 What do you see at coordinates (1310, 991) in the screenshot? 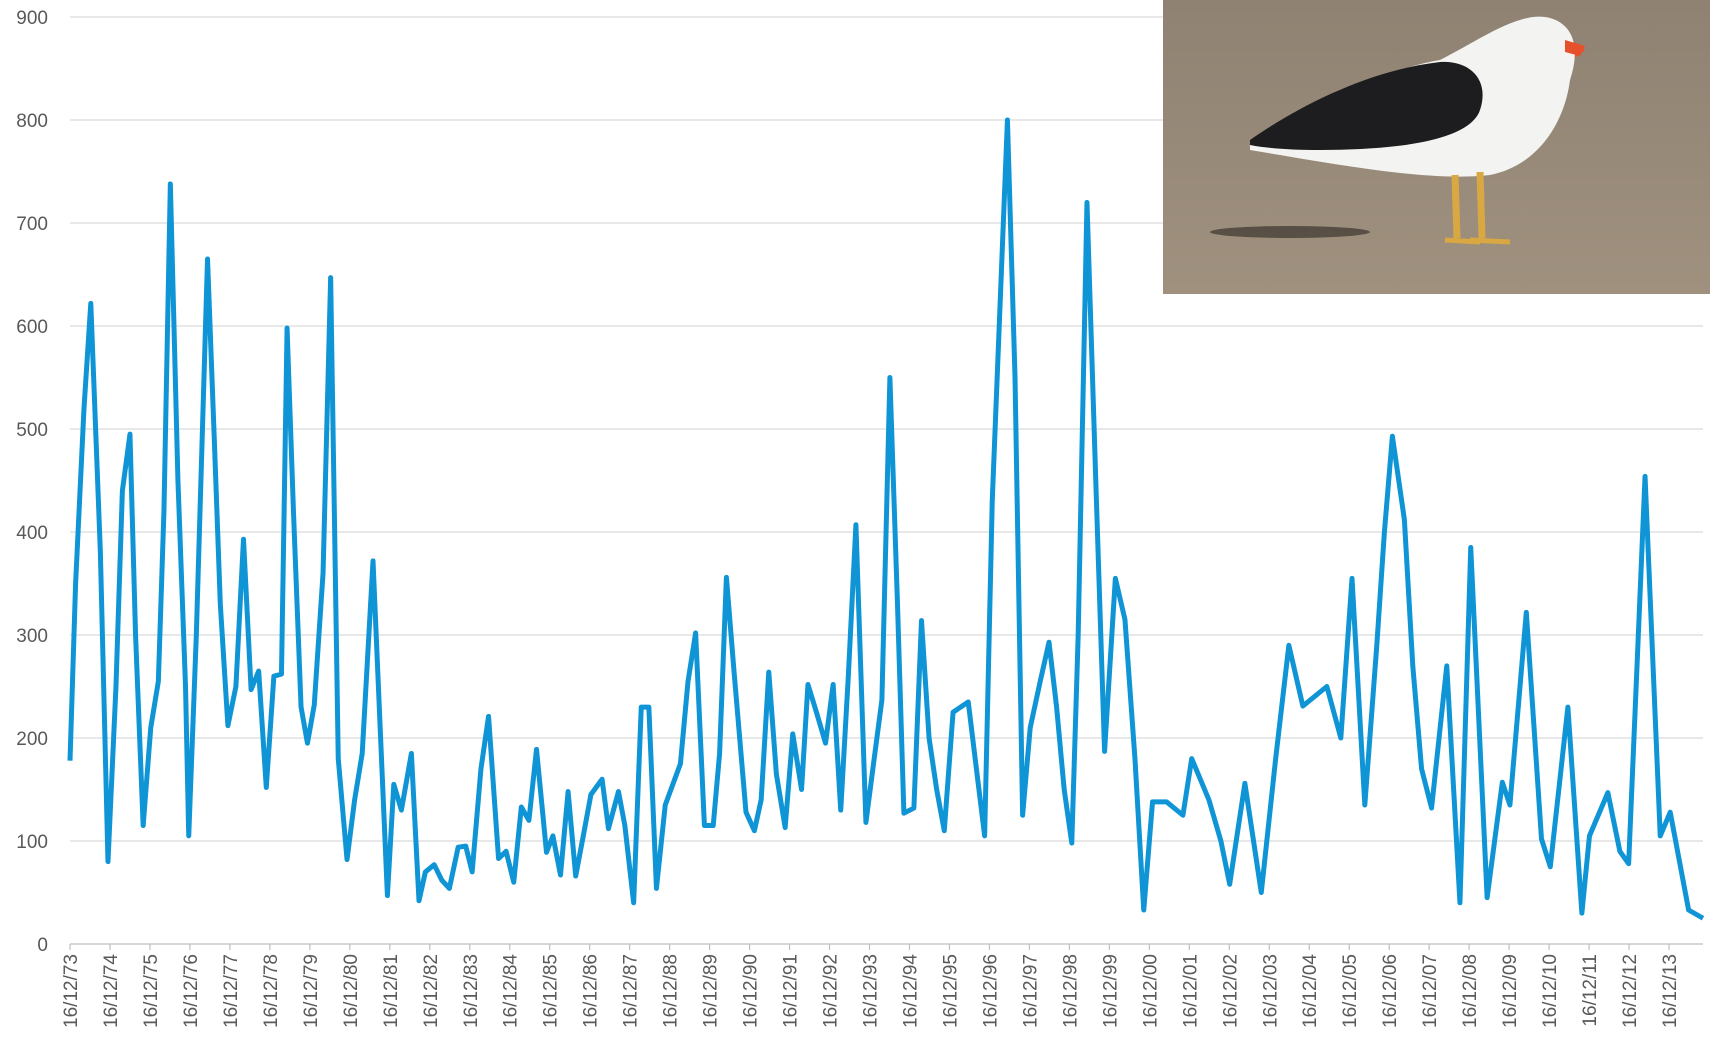
I see `x-tick-label: 16/12/04` at bounding box center [1310, 991].